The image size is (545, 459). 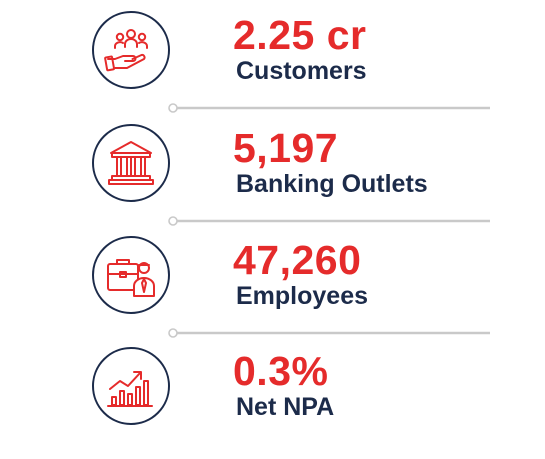 What do you see at coordinates (286, 148) in the screenshot?
I see `stat-value: 5,197` at bounding box center [286, 148].